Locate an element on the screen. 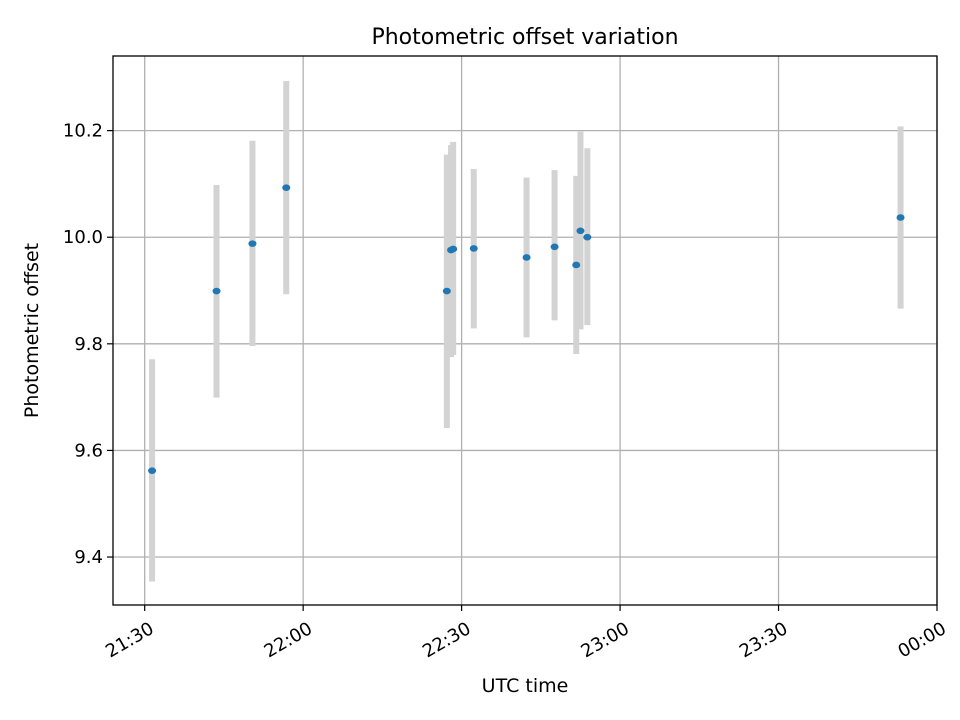 Image resolution: width=960 pixels, height=720 pixels. y-tick-label: 9.4 is located at coordinates (88, 557).